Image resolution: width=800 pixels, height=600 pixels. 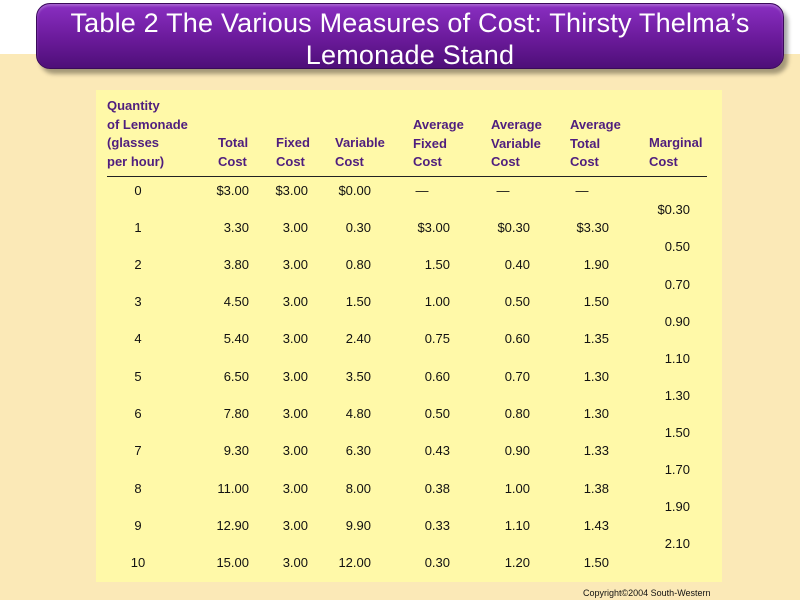 What do you see at coordinates (517, 562) in the screenshot?
I see `row-10-average-variable-cost: 1.20` at bounding box center [517, 562].